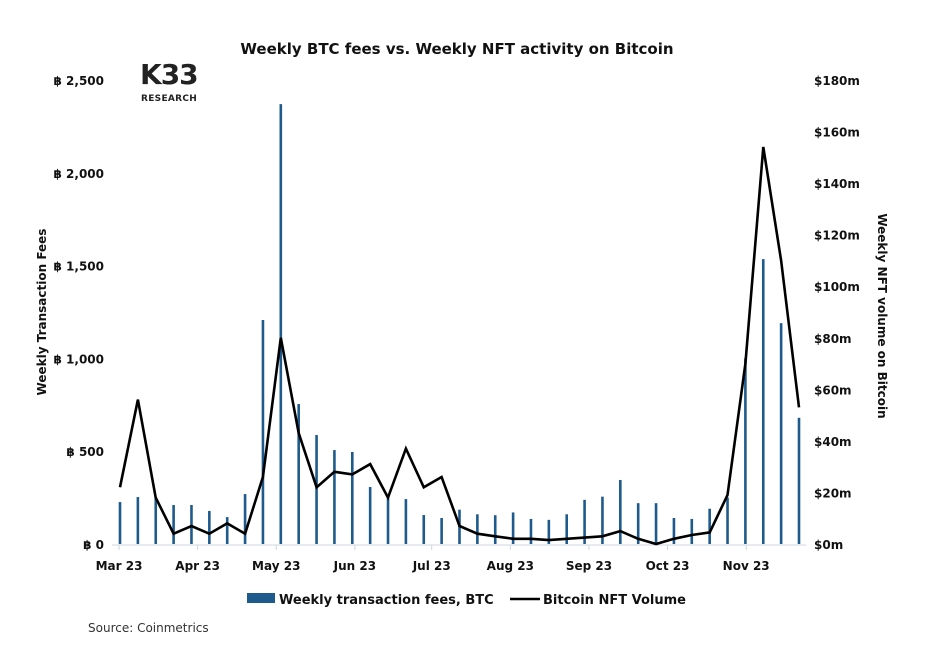 Image resolution: width=950 pixels, height=654 pixels. I want to click on right-axis-label: Weekly NFT volume on Bitcoin, so click(882, 315).